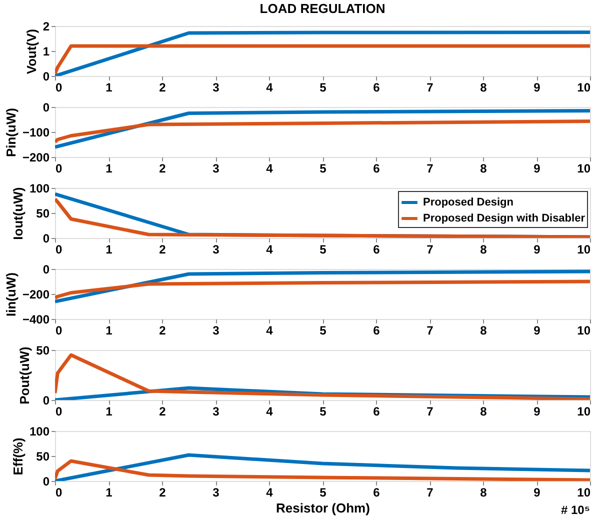 Image resolution: width=607 pixels, height=531 pixels. Describe the element at coordinates (46, 51) in the screenshot. I see `y-tick-label: 1` at that location.